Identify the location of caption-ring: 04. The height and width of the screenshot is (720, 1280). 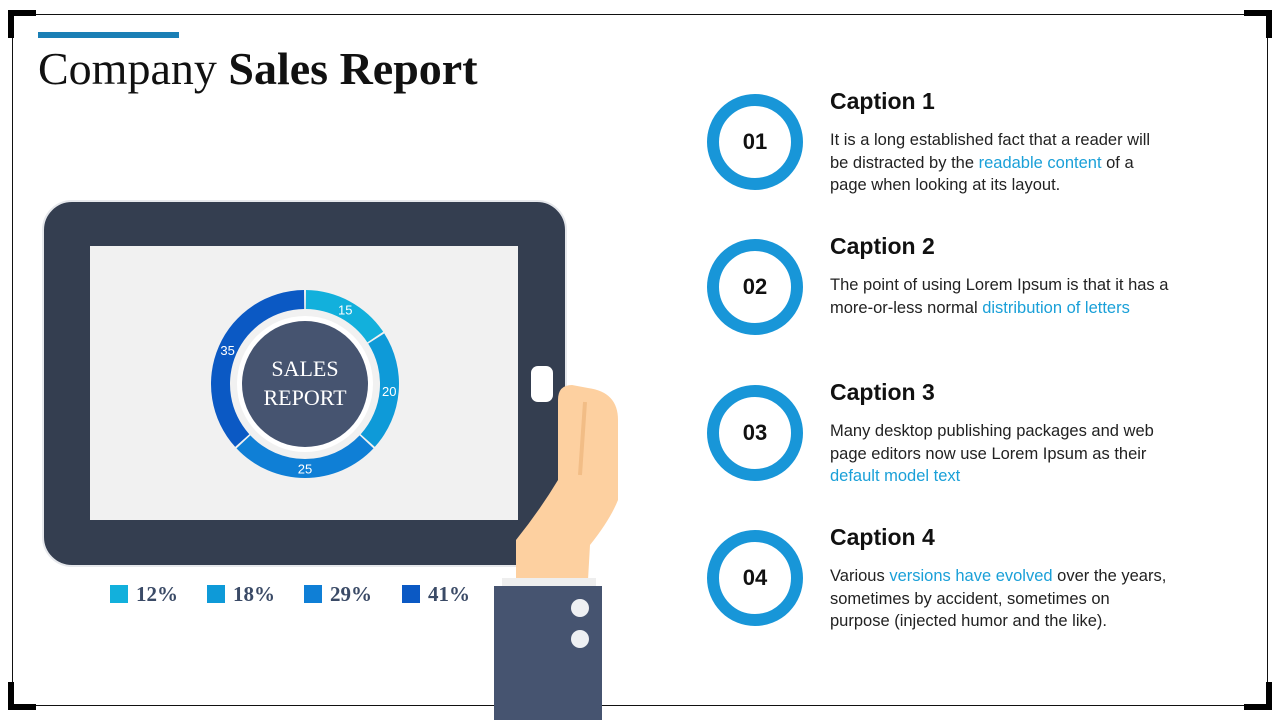
(755, 578).